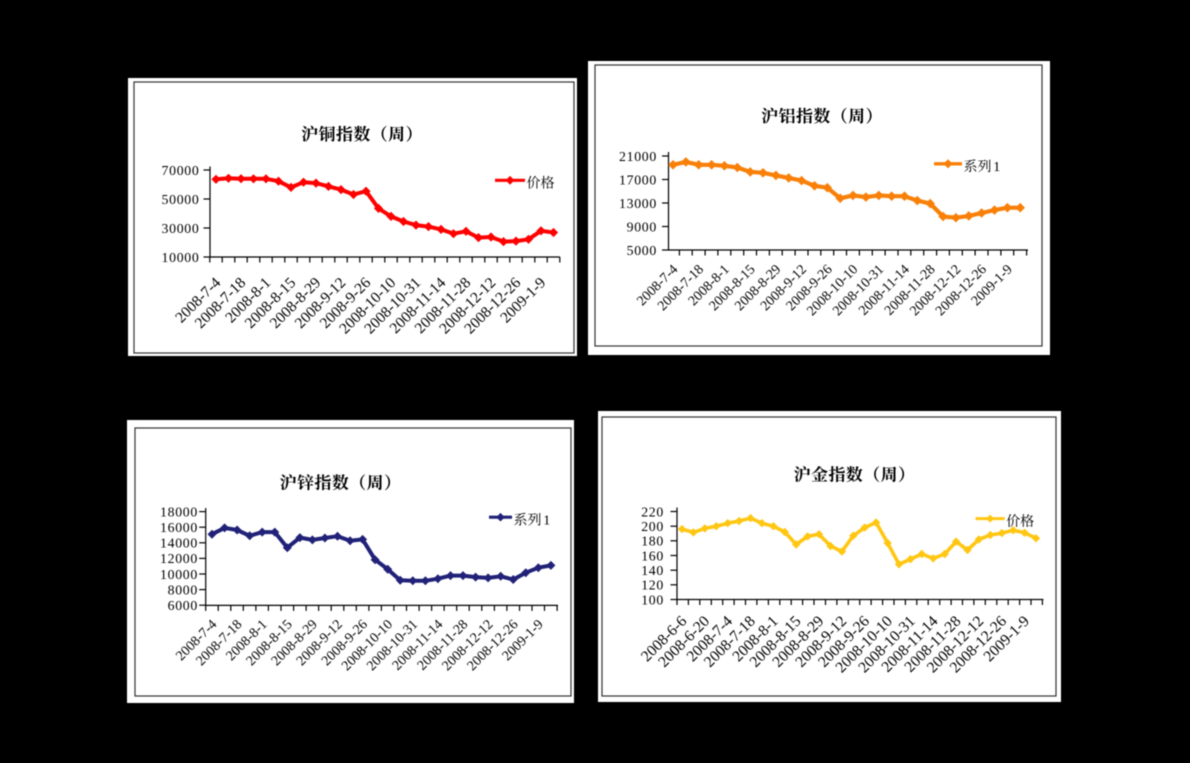 Image resolution: width=1190 pixels, height=763 pixels. I want to click on svg-text: 70000, so click(181, 170).